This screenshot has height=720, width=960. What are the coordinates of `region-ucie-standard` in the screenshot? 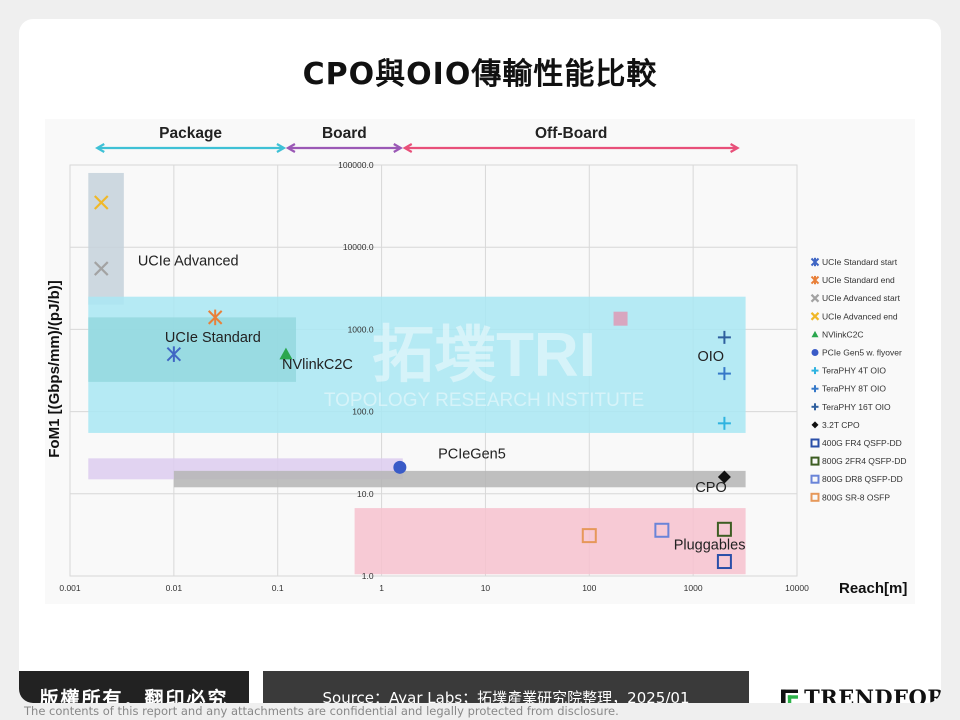 It's located at (192, 349).